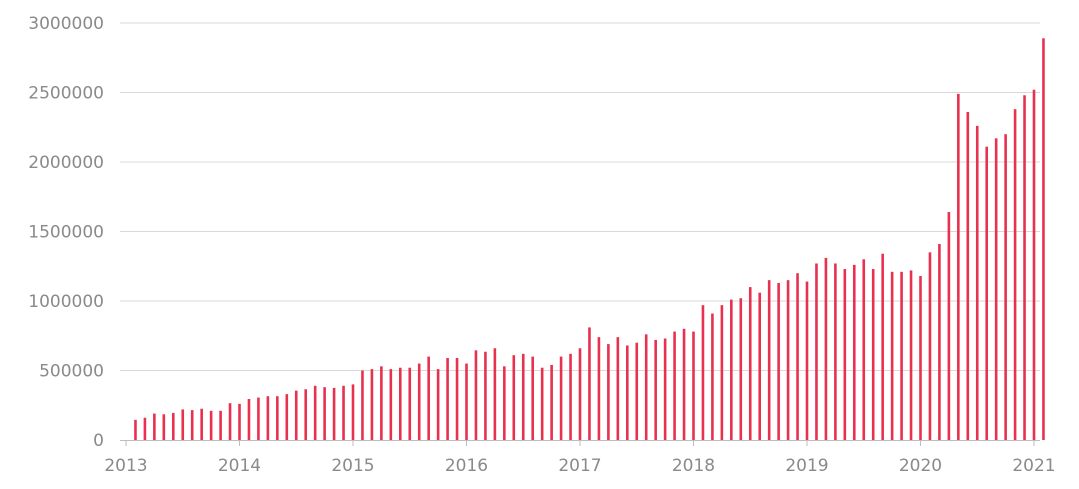 Image resolution: width=1079 pixels, height=489 pixels. What do you see at coordinates (66, 233) in the screenshot?
I see `y-tick-label: 1500000` at bounding box center [66, 233].